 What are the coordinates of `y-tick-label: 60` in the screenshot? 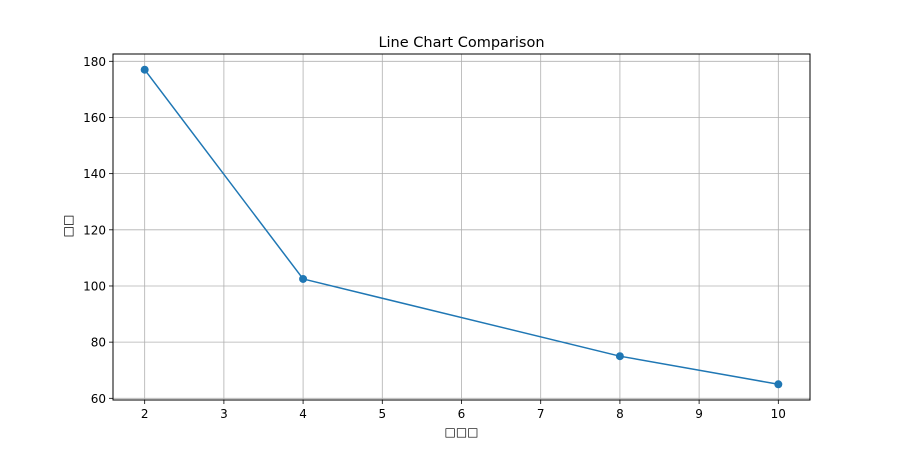 It's located at (98, 399).